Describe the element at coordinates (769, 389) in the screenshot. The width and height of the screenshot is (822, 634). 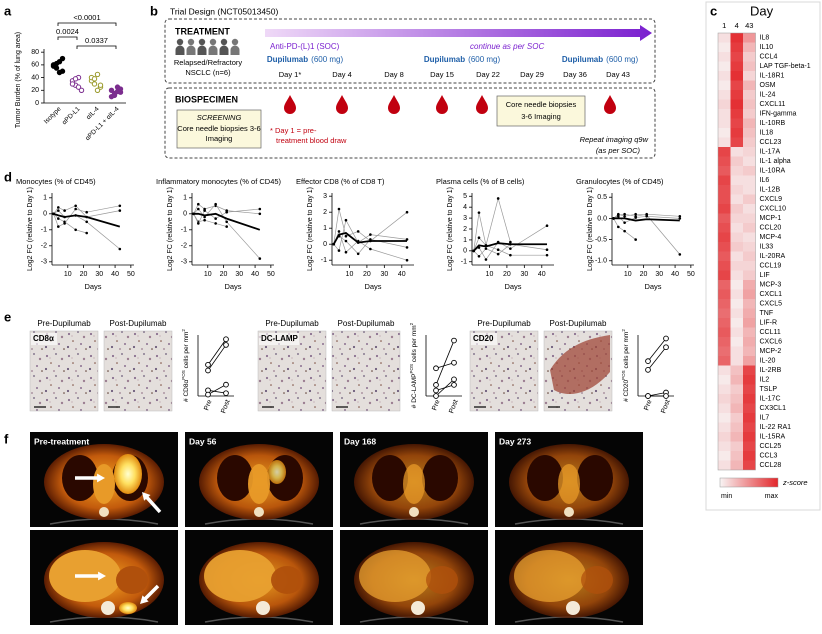
I see `row-label: TSLP` at that location.